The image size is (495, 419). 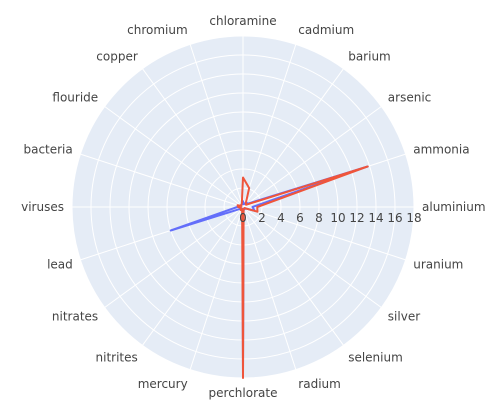 What do you see at coordinates (337, 218) in the screenshot?
I see `radial-tick-label: 10` at bounding box center [337, 218].